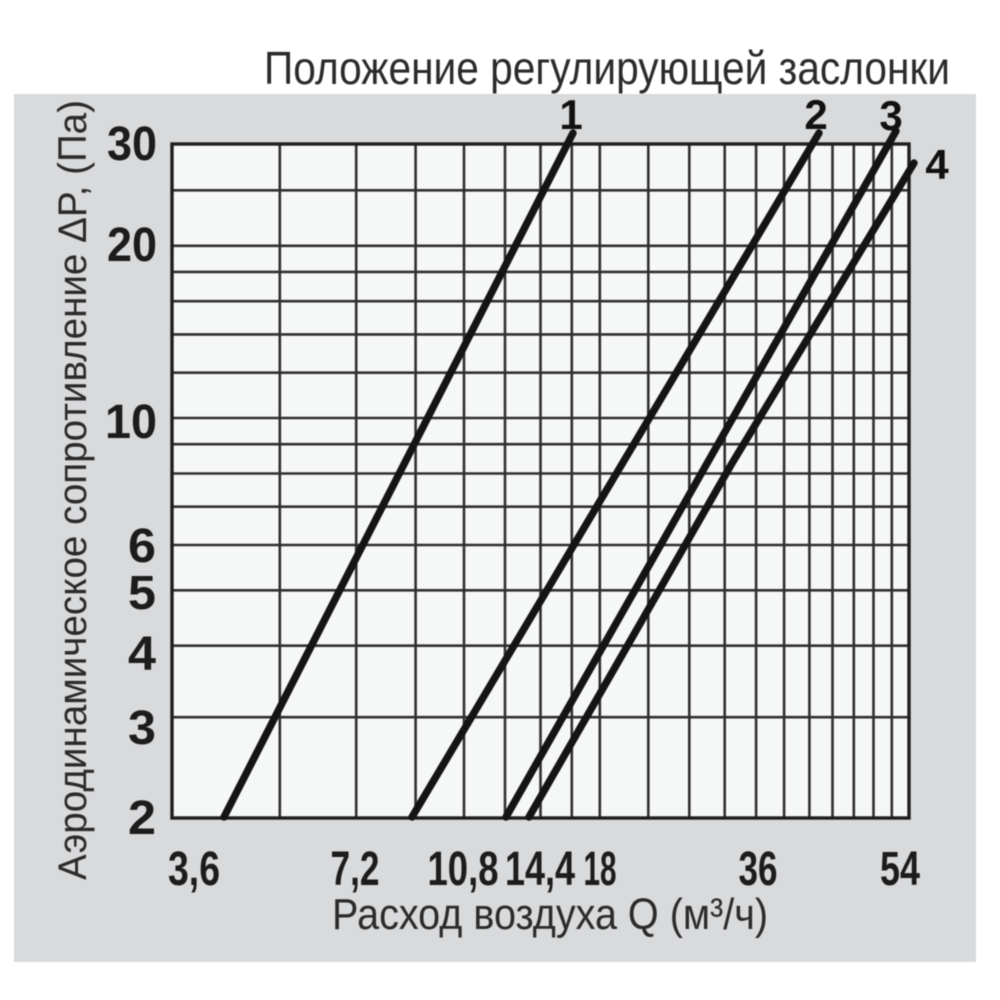 Image resolution: width=1000 pixels, height=1000 pixels. Describe the element at coordinates (132, 245) in the screenshot. I see `svg-text: 20` at that location.